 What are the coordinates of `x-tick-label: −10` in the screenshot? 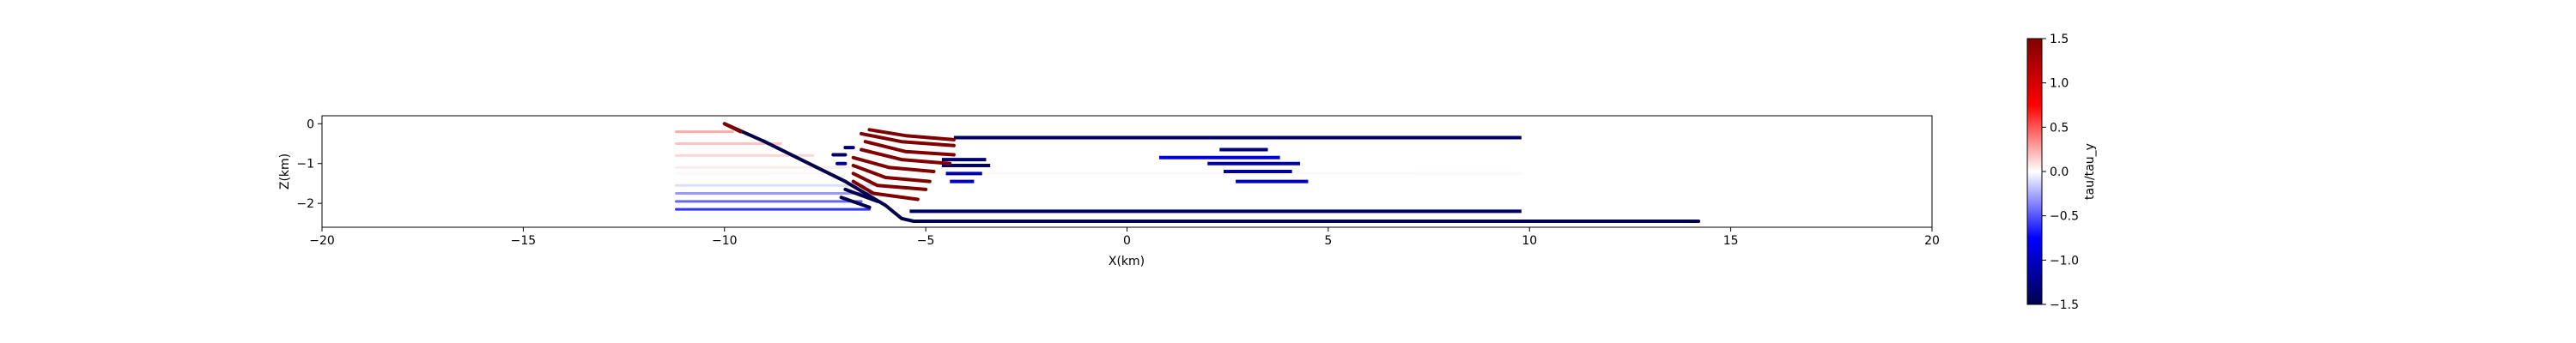 It's located at (725, 241).